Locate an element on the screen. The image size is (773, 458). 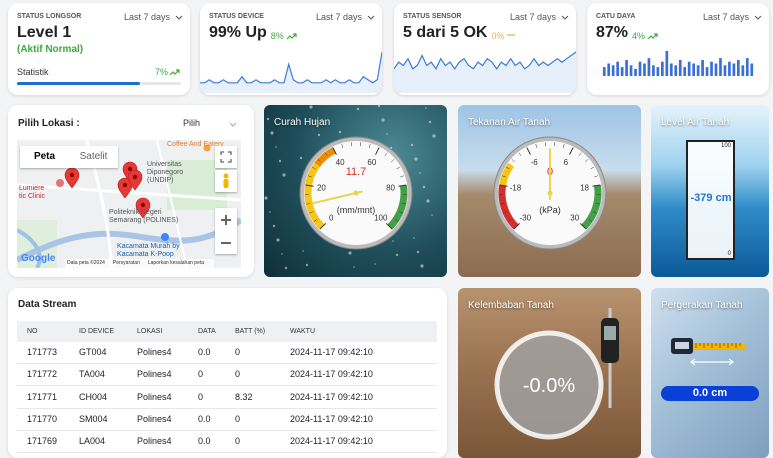
gauge-tick-label: -6 is located at coordinates (535, 162).